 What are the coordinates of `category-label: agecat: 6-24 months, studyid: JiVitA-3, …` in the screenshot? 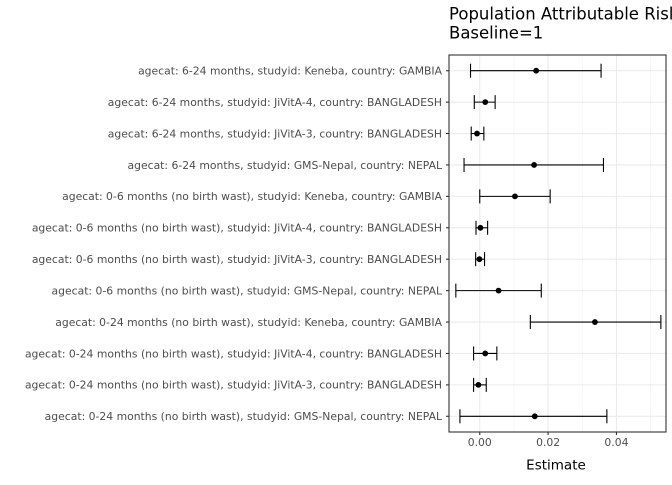 It's located at (275, 133).